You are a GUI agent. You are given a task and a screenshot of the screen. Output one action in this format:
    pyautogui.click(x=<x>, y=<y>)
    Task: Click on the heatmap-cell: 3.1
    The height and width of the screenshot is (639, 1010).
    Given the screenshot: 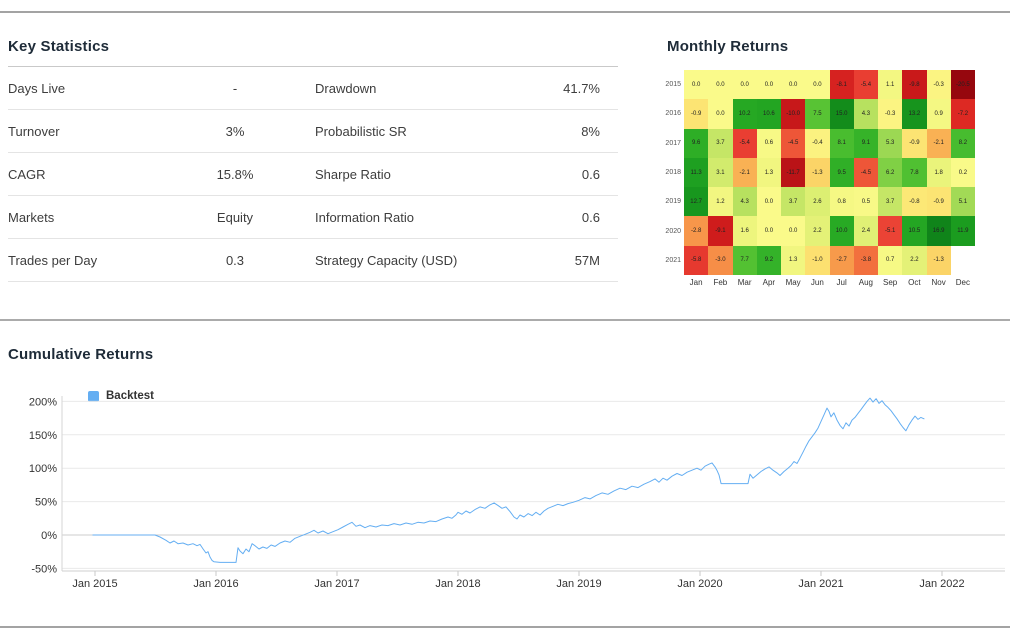 What is the action you would take?
    pyautogui.click(x=720, y=172)
    